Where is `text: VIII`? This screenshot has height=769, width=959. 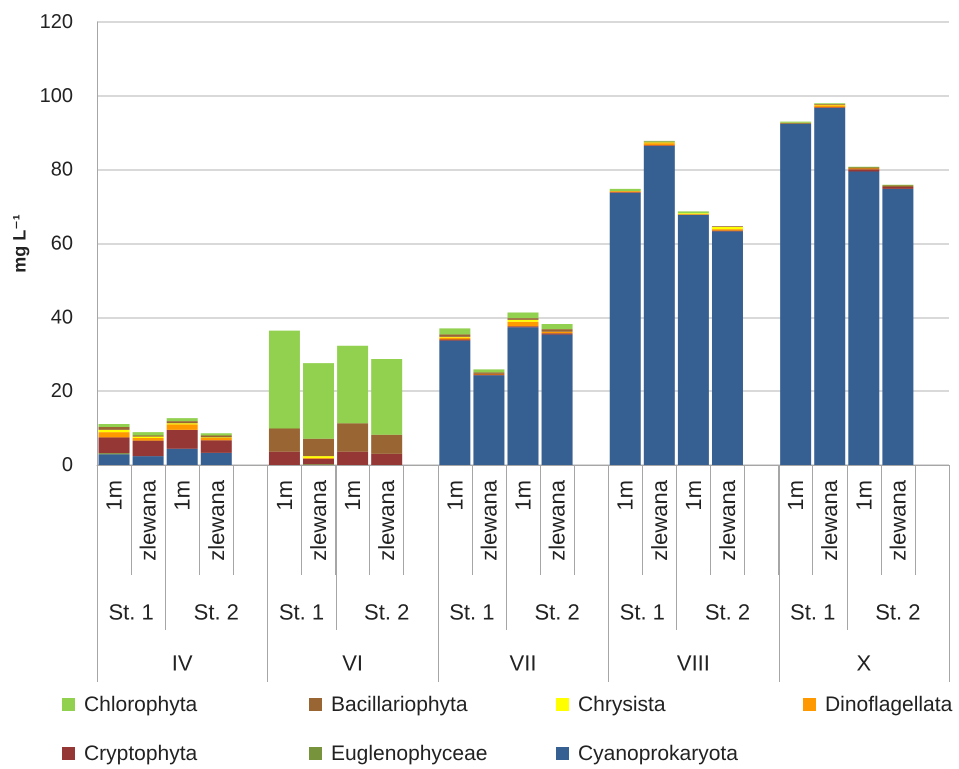 text: VIII is located at coordinates (693, 663).